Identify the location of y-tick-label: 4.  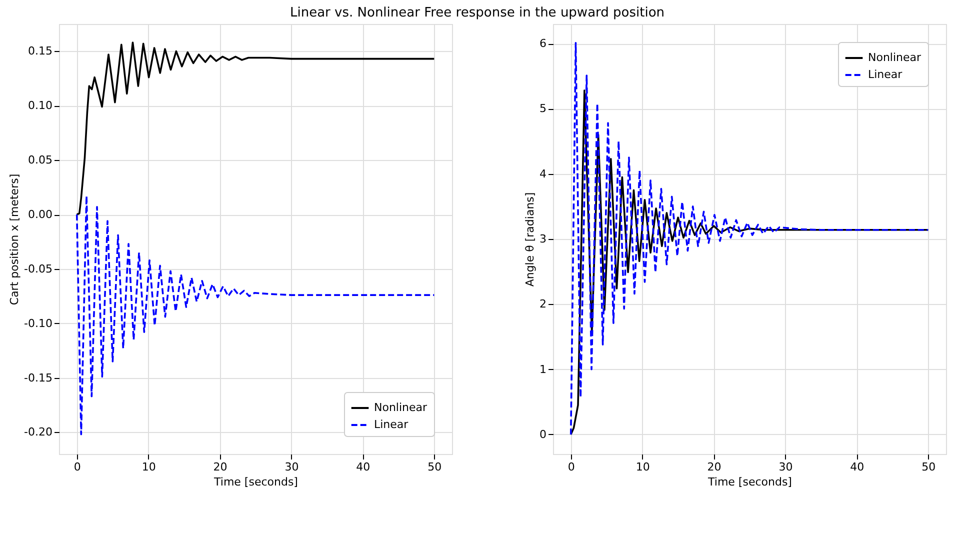
(543, 173).